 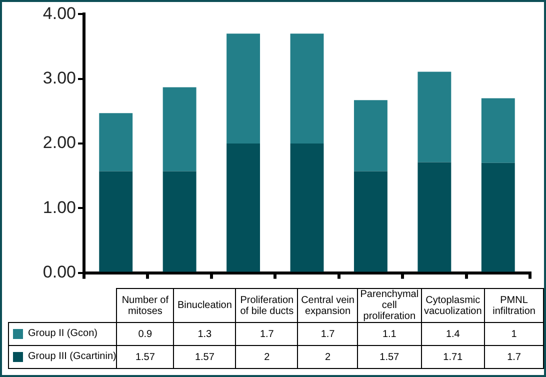 I want to click on data-label: 1.4, so click(x=453, y=334).